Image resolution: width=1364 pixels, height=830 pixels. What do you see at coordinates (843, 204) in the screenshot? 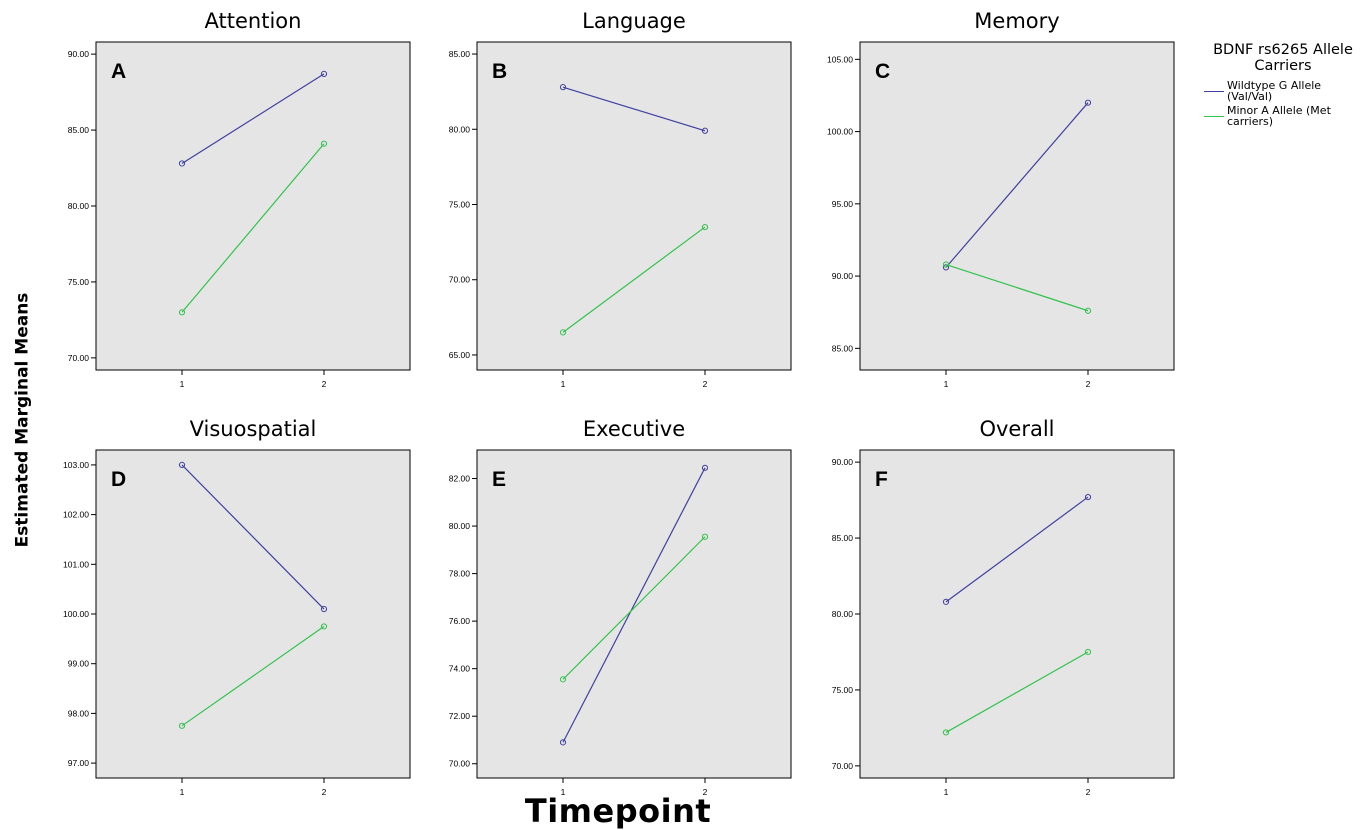
I see `y-tick-label: 95.00` at bounding box center [843, 204].